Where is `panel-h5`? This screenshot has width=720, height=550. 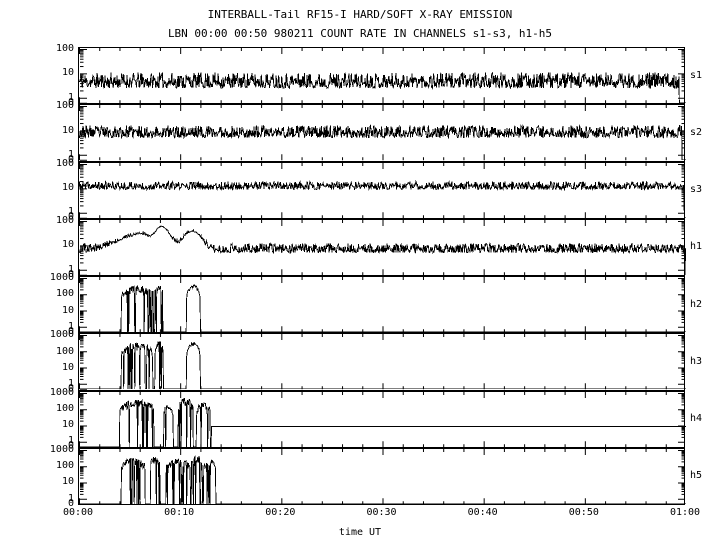
panel-h5 is located at coordinates (382, 476).